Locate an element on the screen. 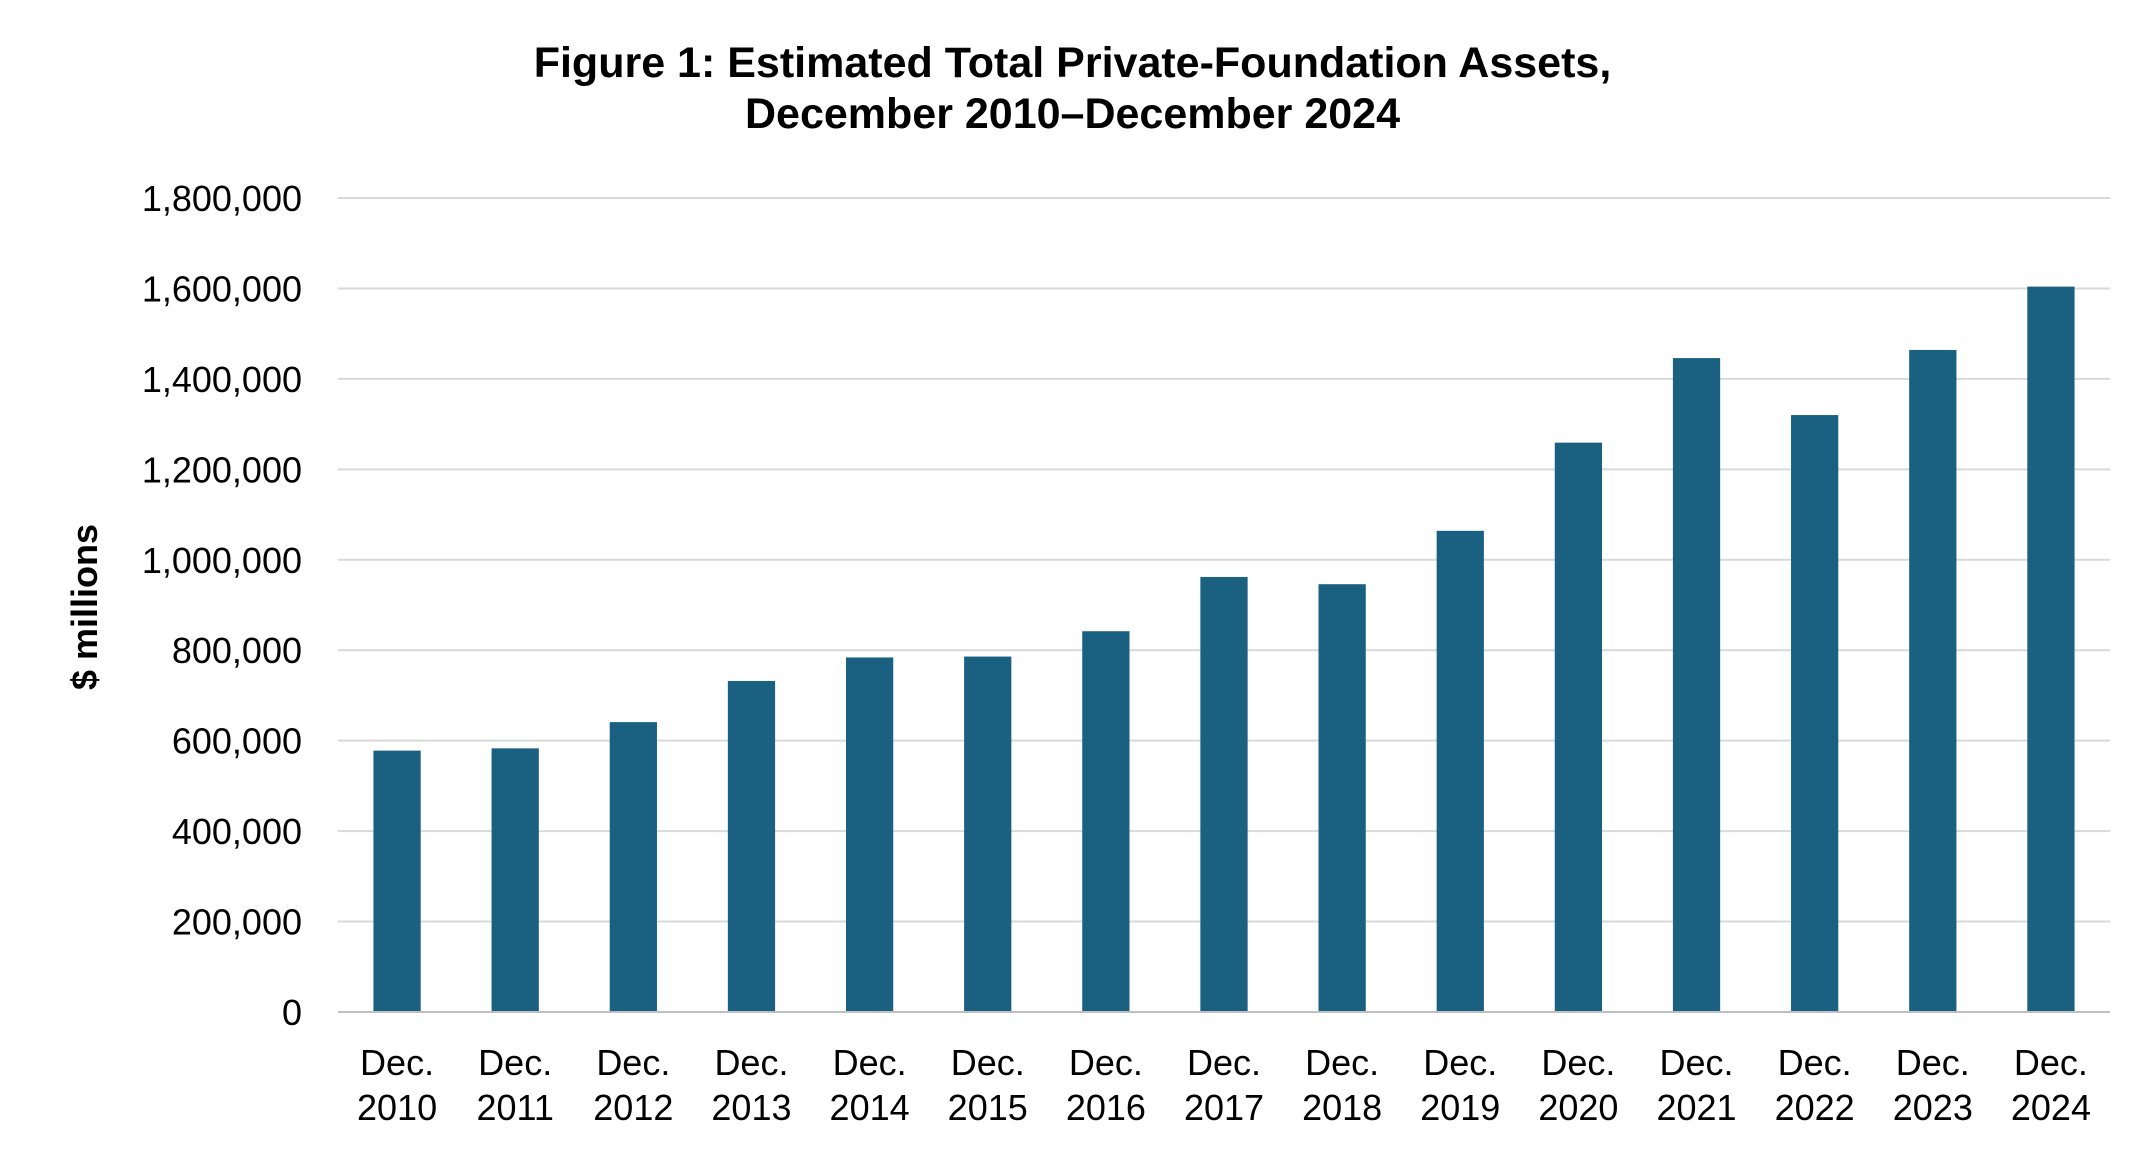  x-tick-label: Dec. 2012 is located at coordinates (633, 1085).